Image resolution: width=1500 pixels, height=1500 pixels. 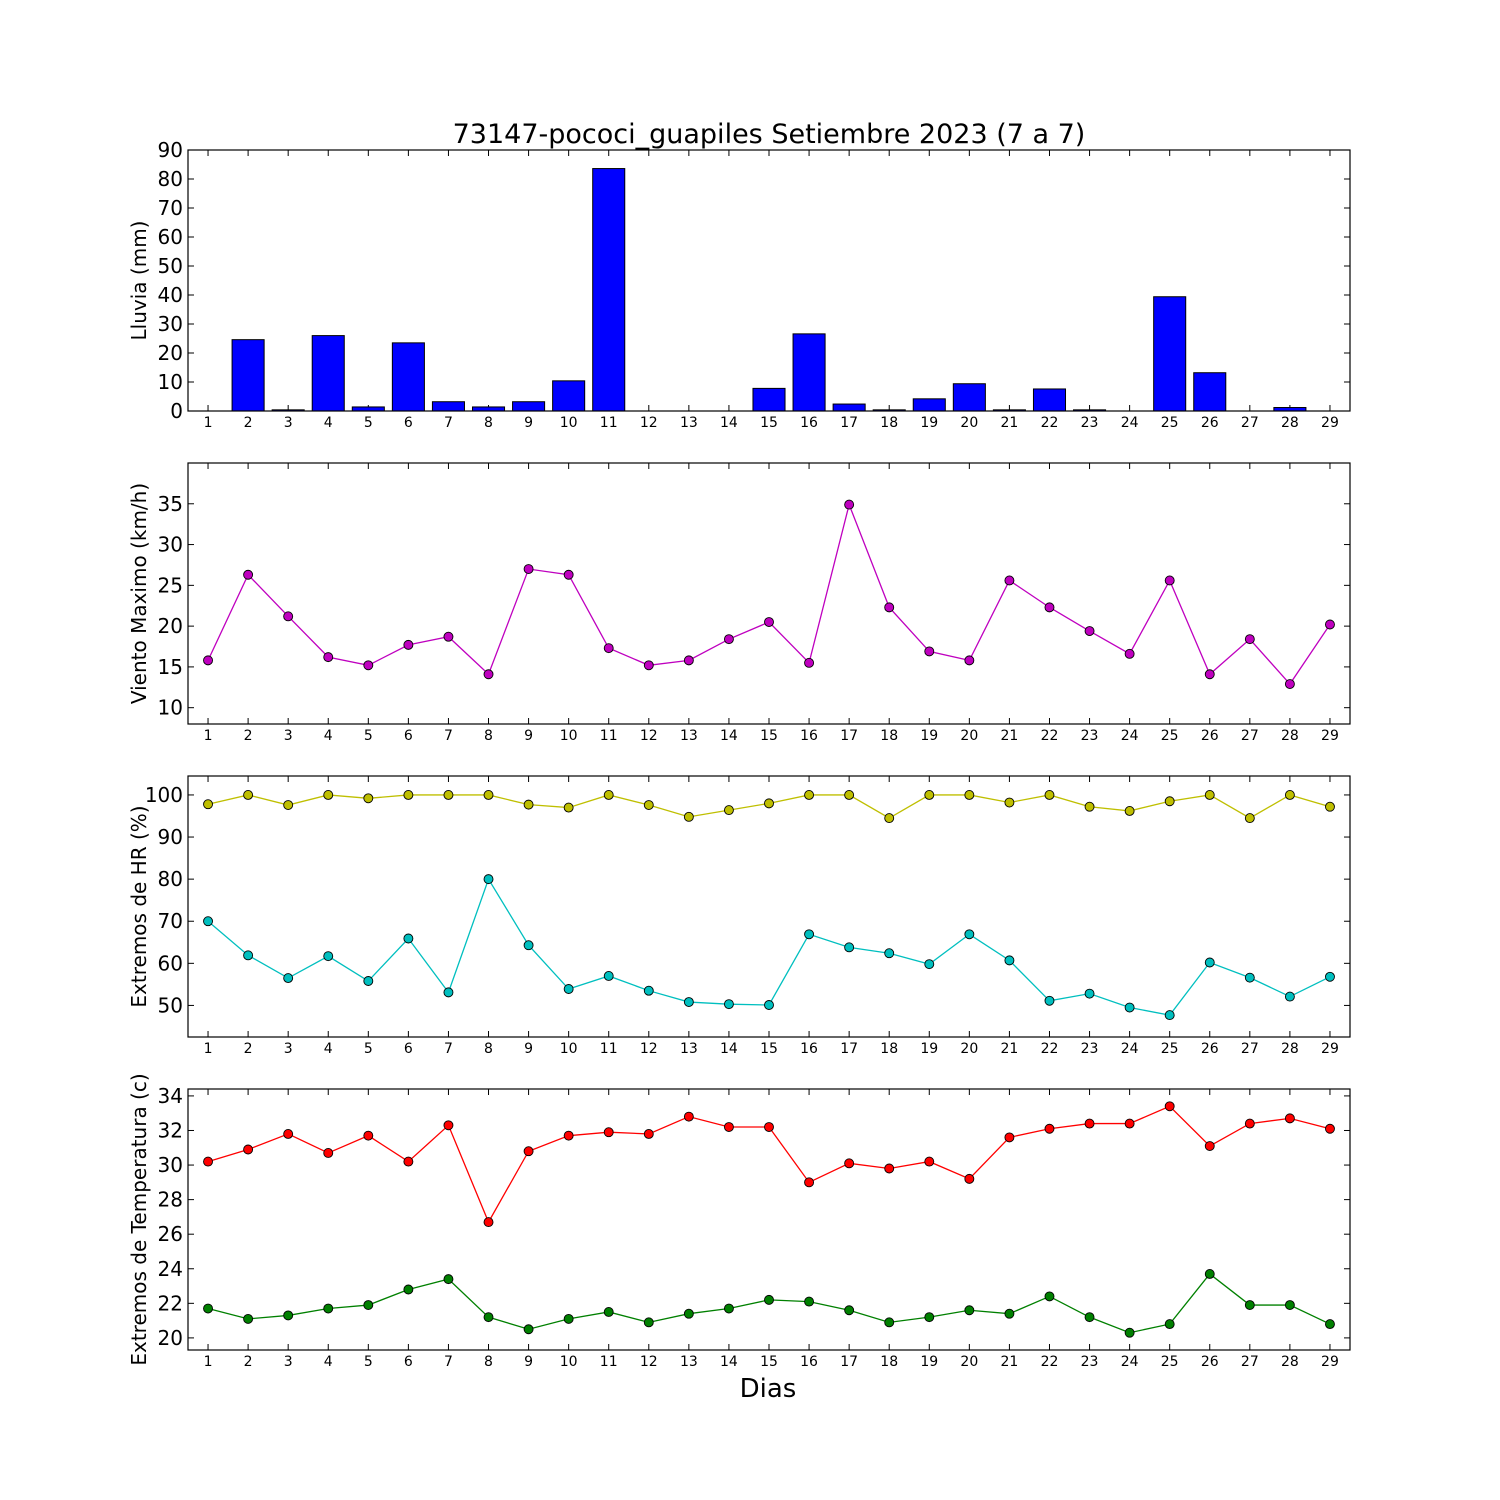 What do you see at coordinates (170, 963) in the screenshot?
I see `y-tick-label: 60` at bounding box center [170, 963].